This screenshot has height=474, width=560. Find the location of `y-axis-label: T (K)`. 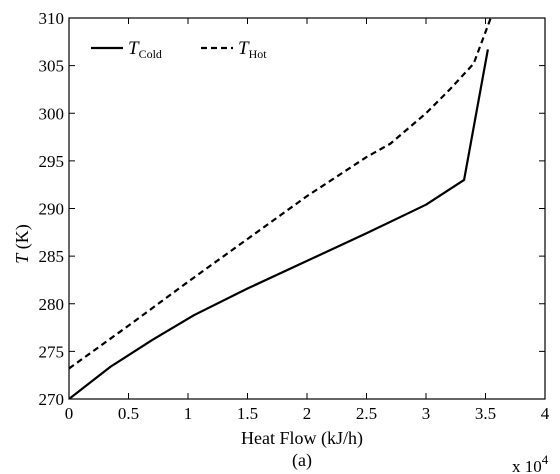

y-axis-label: T (K) is located at coordinates (22, 244).